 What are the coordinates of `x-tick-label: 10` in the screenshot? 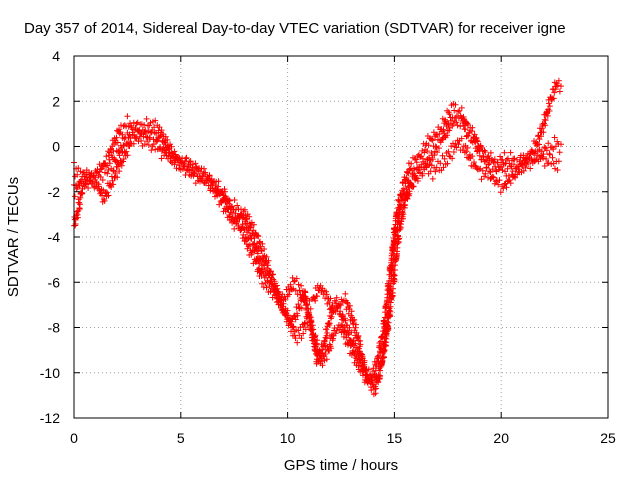 It's located at (288, 438).